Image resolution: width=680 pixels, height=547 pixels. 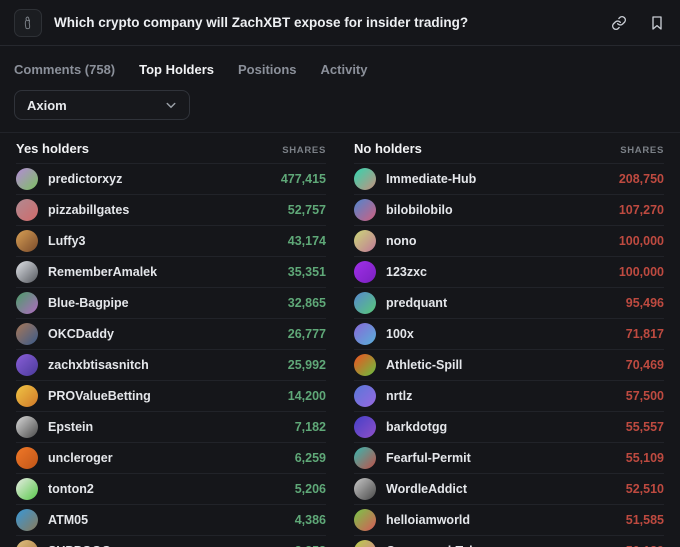 I want to click on holder-shares: 32,865, so click(x=306, y=303).